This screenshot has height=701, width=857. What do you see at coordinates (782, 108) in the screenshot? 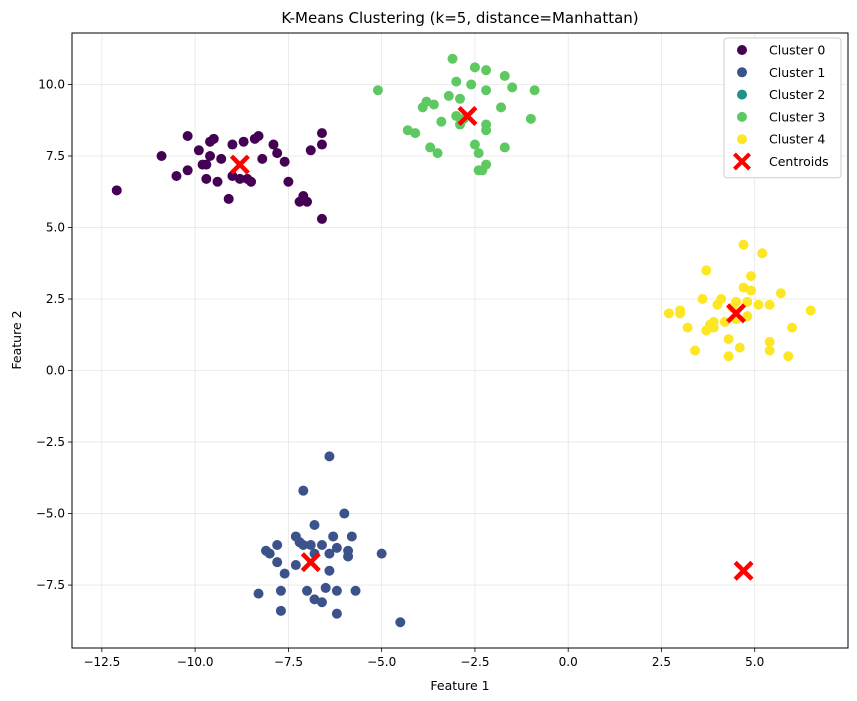
I see `legend-box` at bounding box center [782, 108].